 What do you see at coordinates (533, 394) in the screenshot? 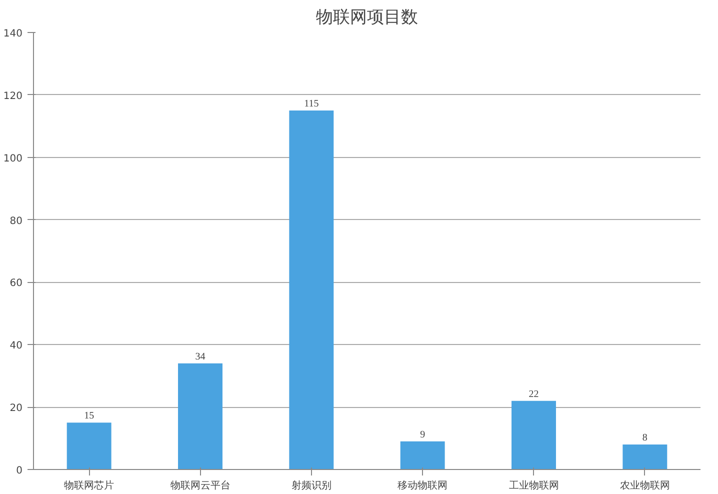
I see `data-label: 22` at bounding box center [533, 394].